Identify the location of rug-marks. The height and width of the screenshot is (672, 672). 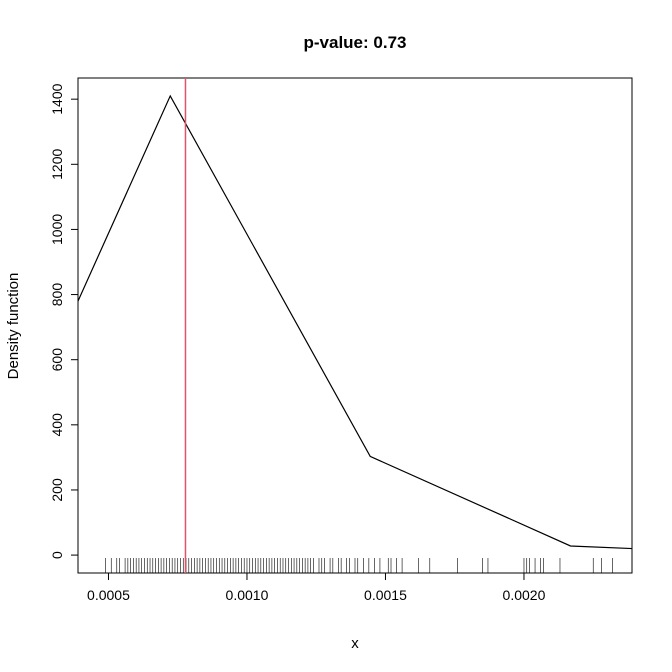
(359, 565).